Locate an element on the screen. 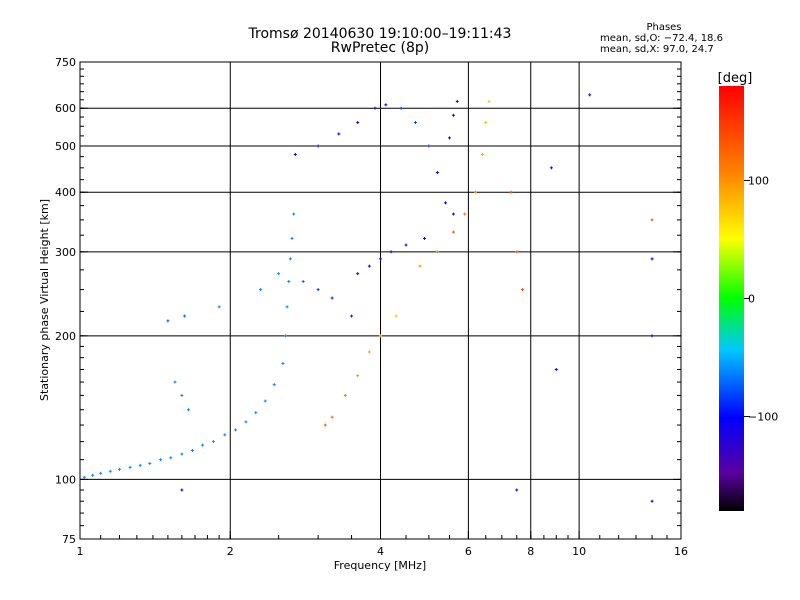 Image resolution: width=800 pixels, height=600 pixels. y-tick-label: 300 is located at coordinates (65, 252).